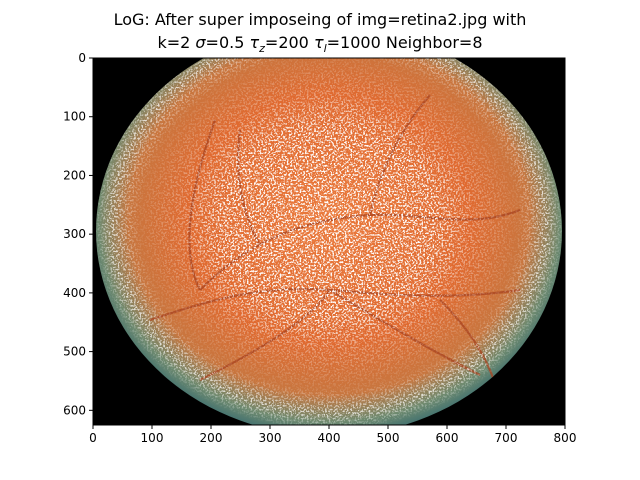  I want to click on y-tick-label: 600, so click(74, 410).